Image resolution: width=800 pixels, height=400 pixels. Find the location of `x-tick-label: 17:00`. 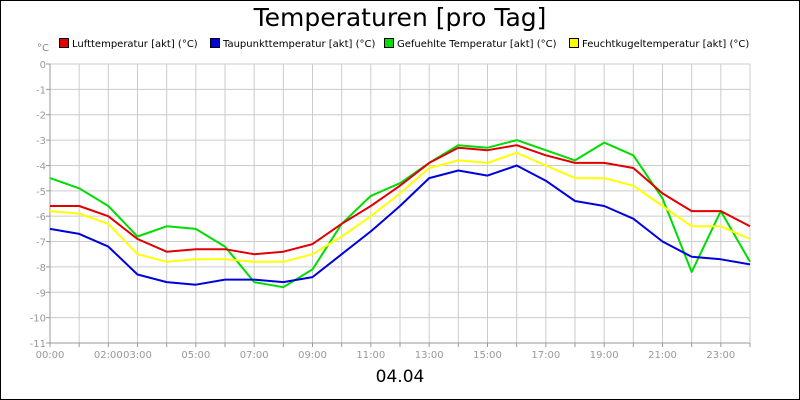

x-tick-label: 17:00 is located at coordinates (545, 355).